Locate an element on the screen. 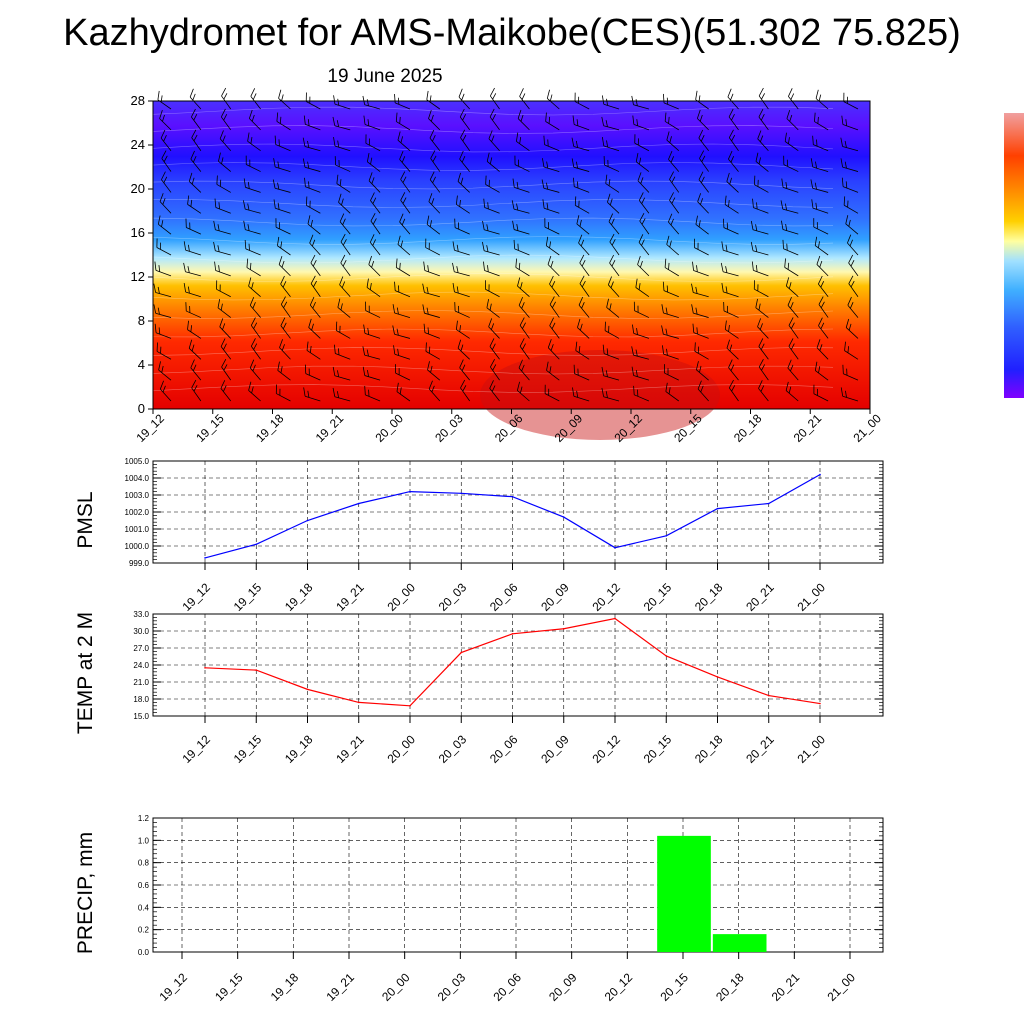  contour-line is located at coordinates (493, 259).